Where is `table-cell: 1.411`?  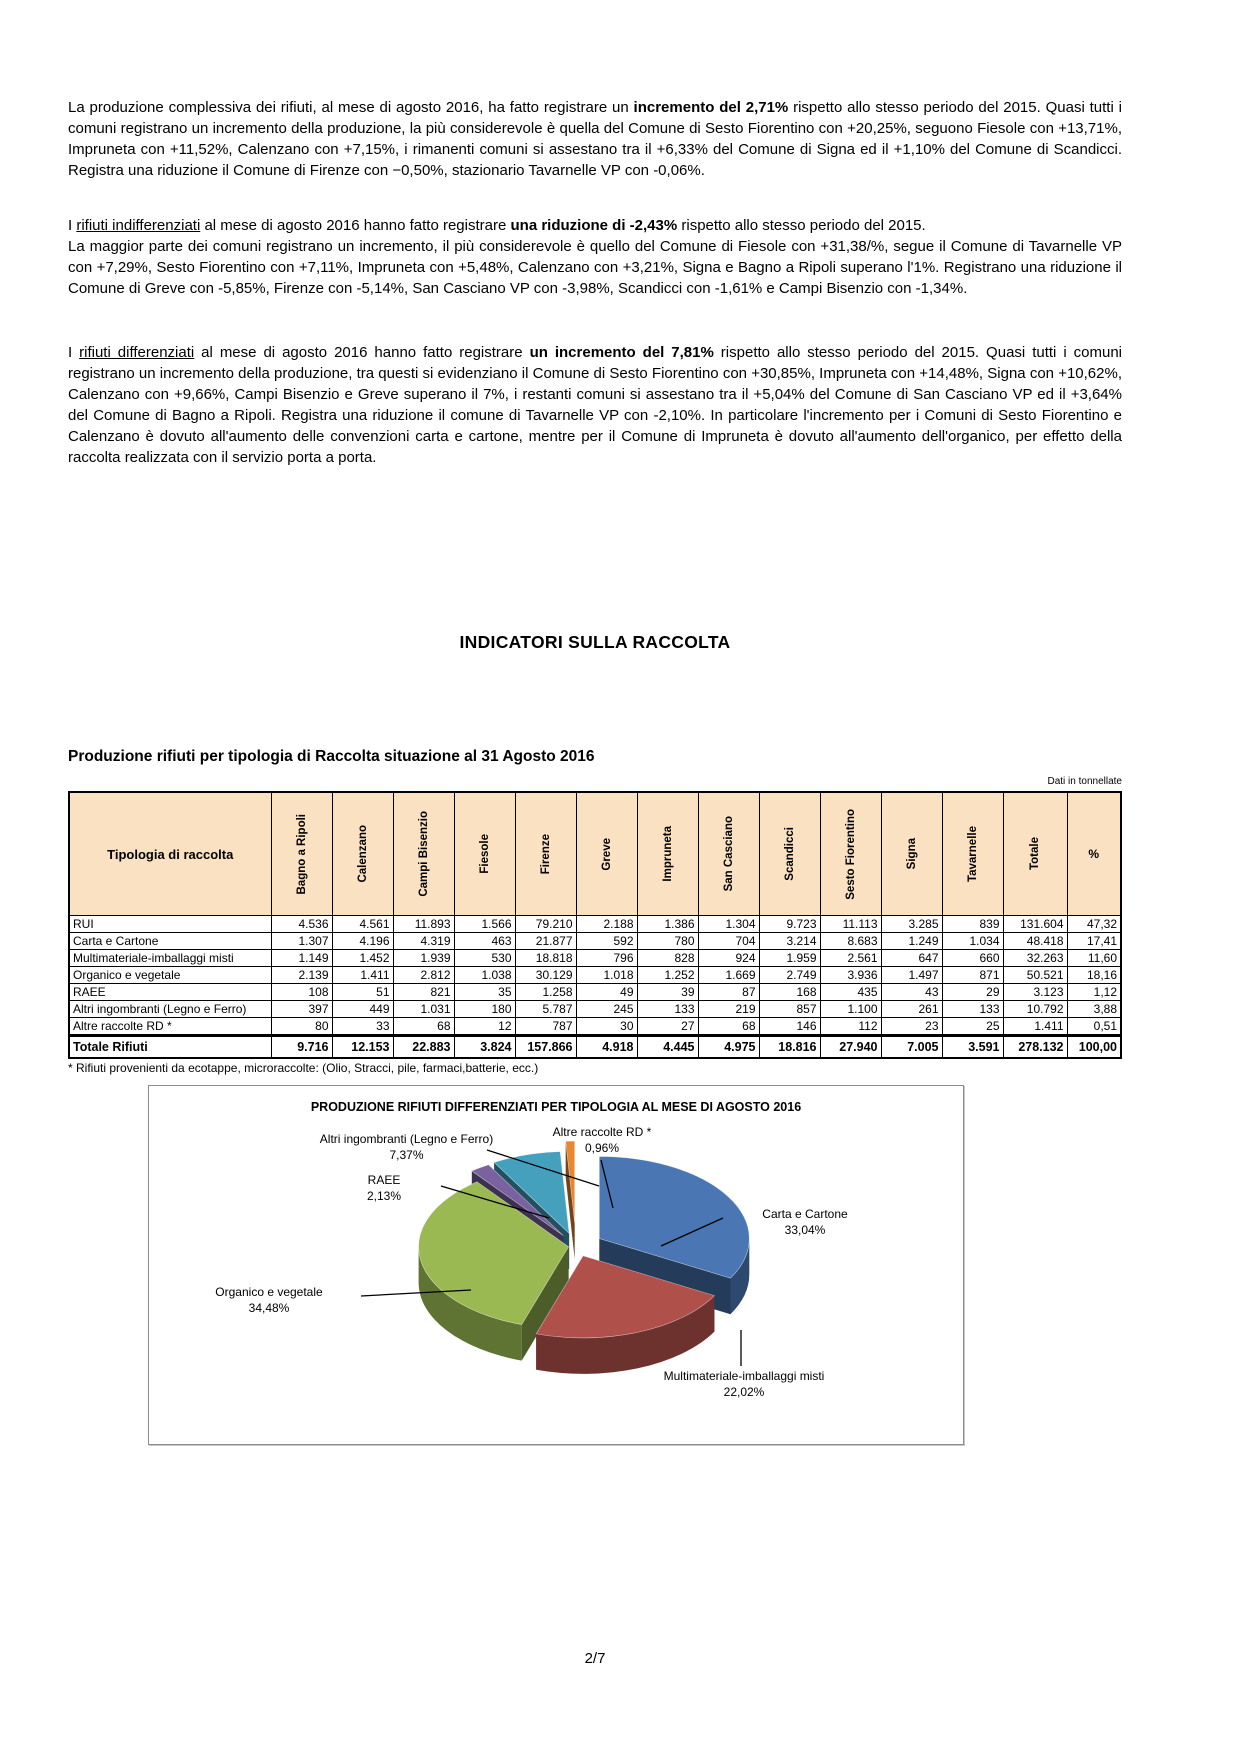
table-cell: 1.411 is located at coordinates (362, 975).